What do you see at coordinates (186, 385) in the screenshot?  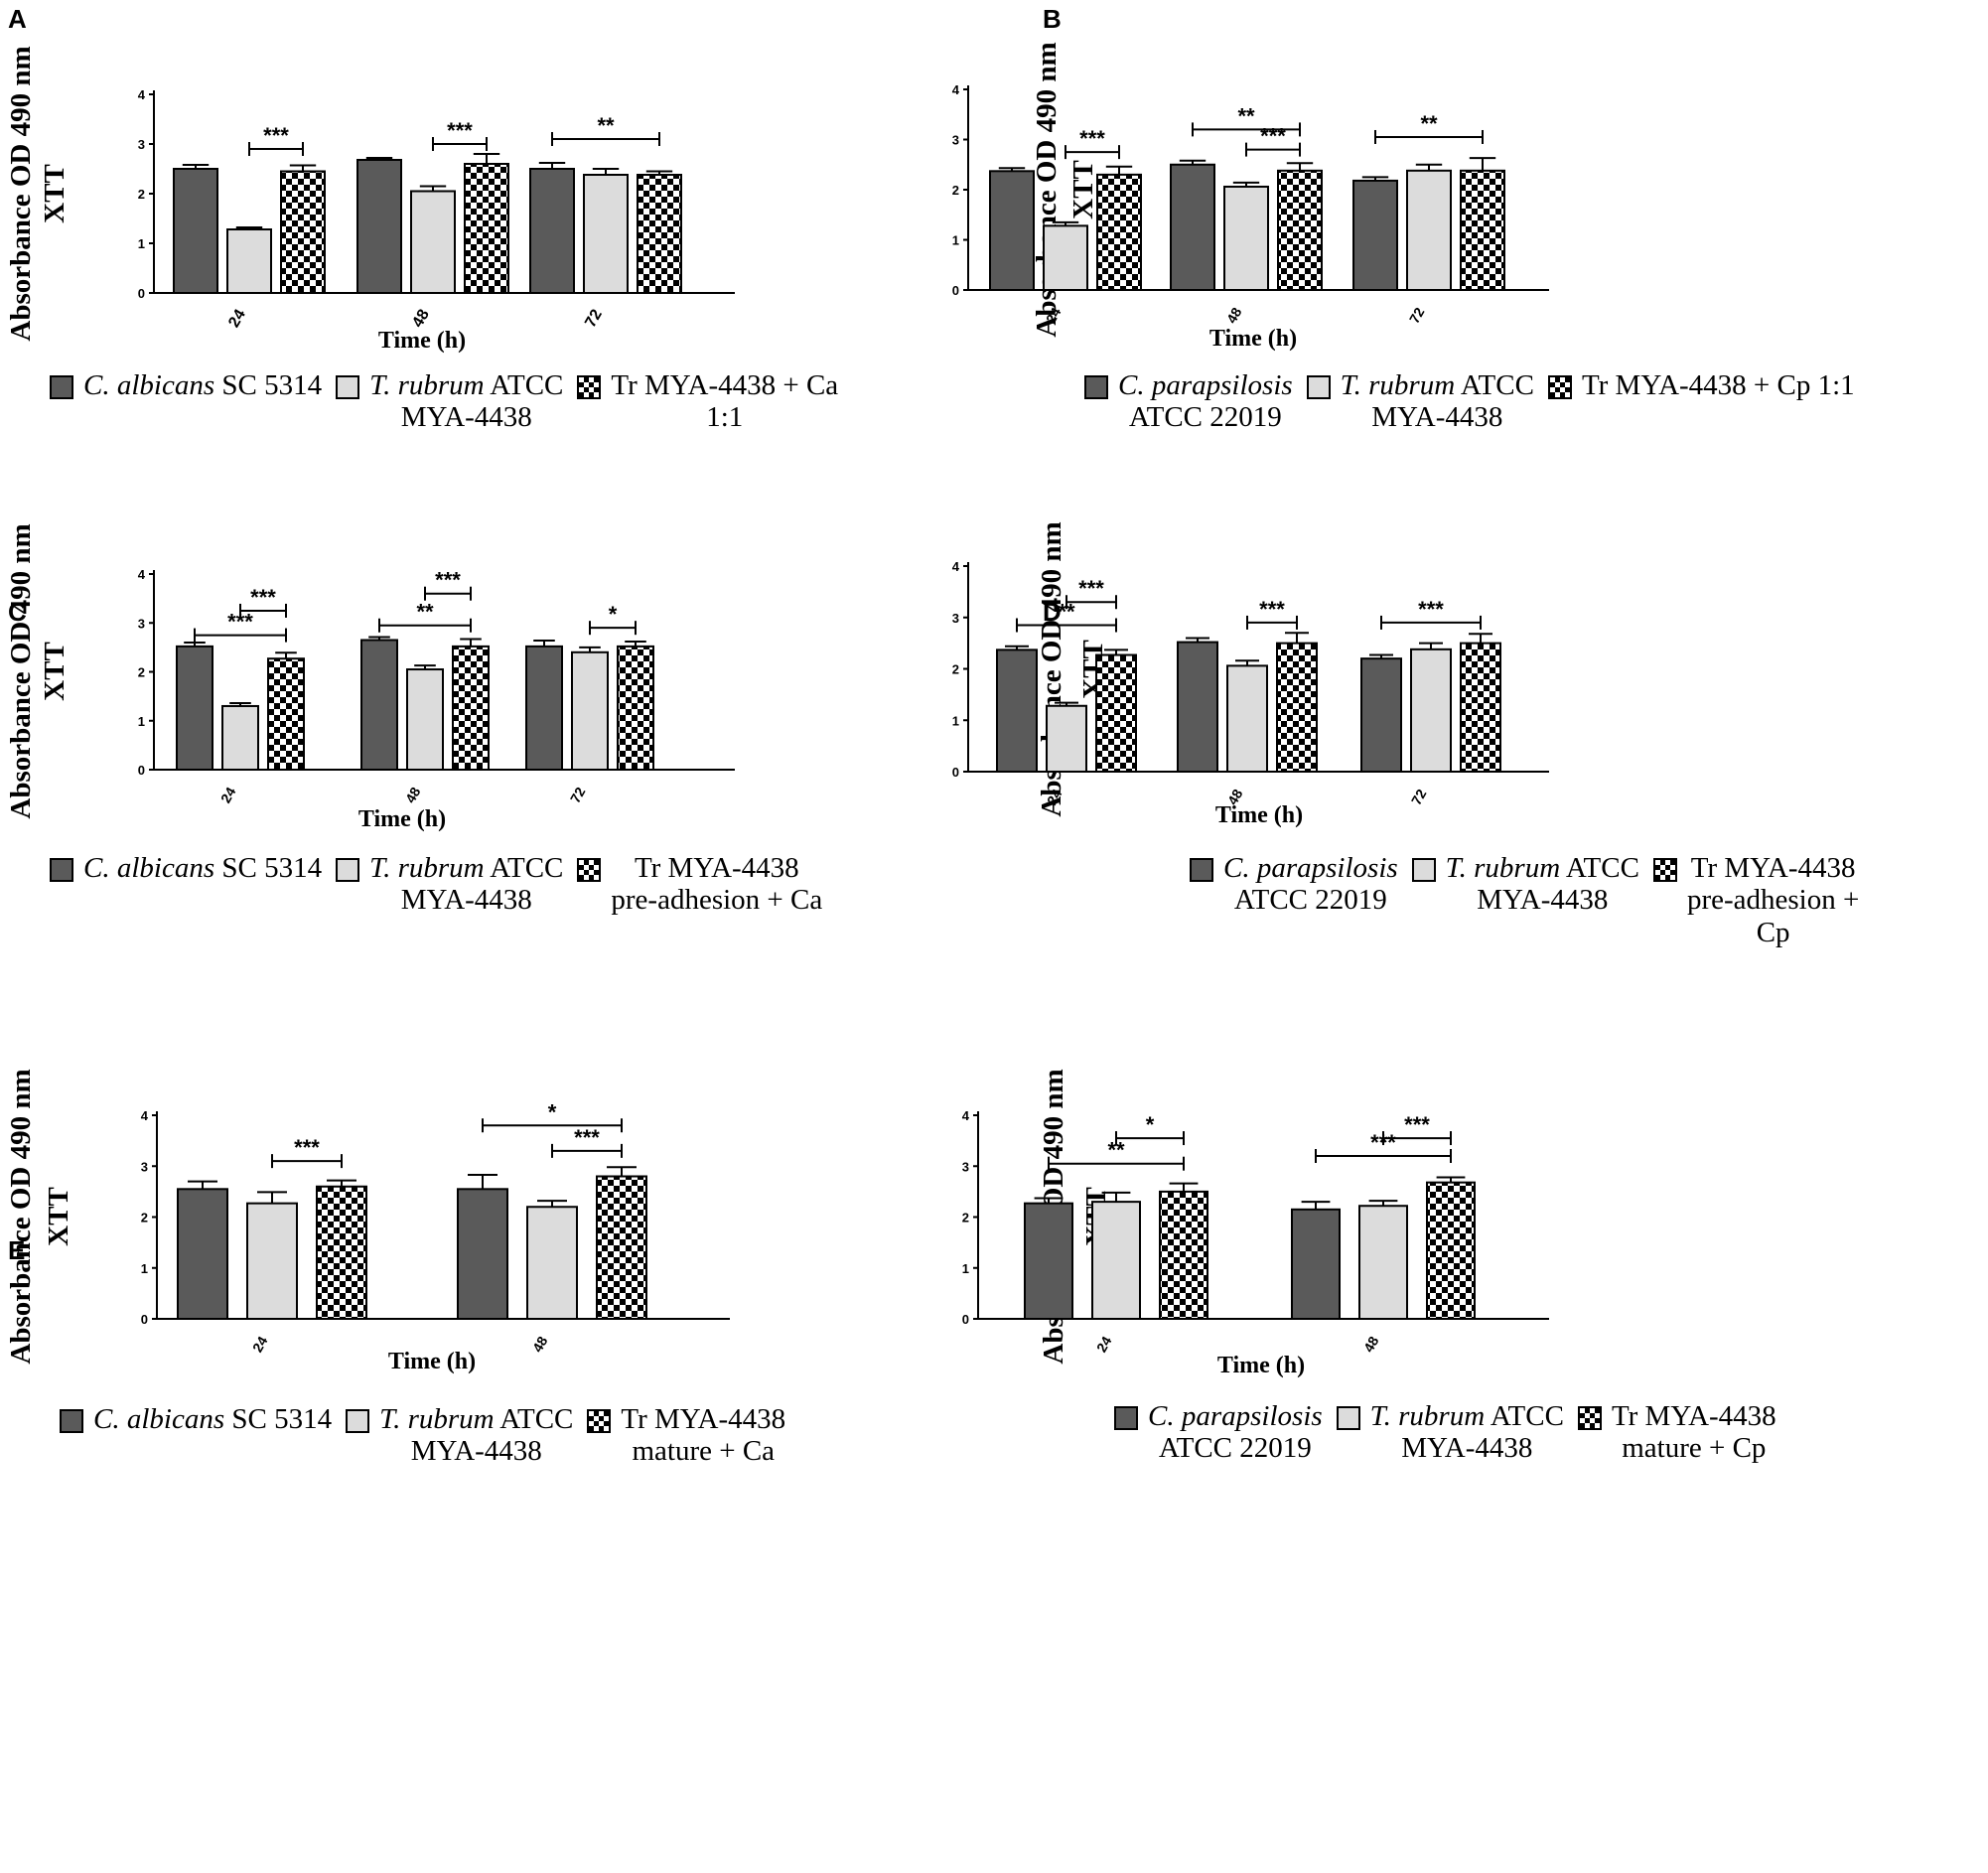 I see `legend-item-dark: C. albicans SC 5314` at bounding box center [186, 385].